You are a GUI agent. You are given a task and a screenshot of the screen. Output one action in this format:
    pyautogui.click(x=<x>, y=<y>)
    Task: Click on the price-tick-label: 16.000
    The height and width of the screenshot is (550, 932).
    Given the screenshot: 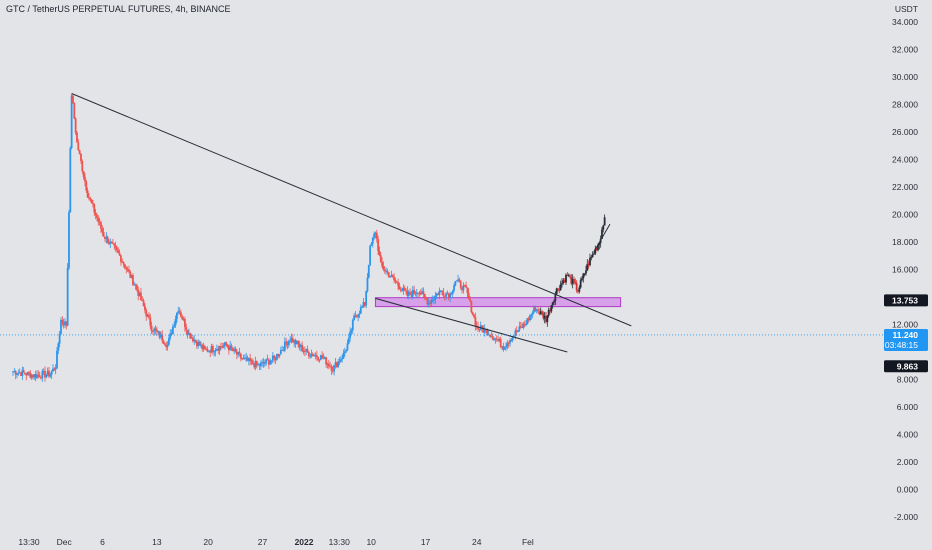 What is the action you would take?
    pyautogui.click(x=905, y=270)
    